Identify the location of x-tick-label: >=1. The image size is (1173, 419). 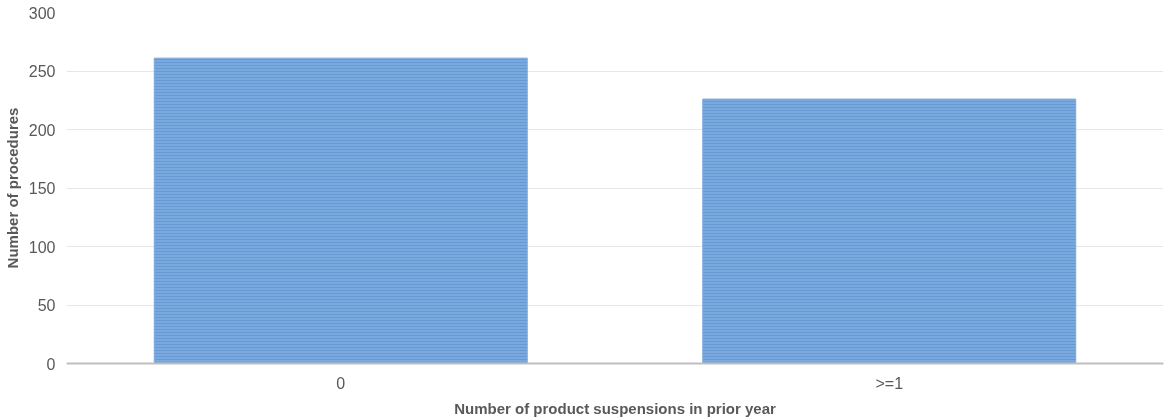
(889, 383).